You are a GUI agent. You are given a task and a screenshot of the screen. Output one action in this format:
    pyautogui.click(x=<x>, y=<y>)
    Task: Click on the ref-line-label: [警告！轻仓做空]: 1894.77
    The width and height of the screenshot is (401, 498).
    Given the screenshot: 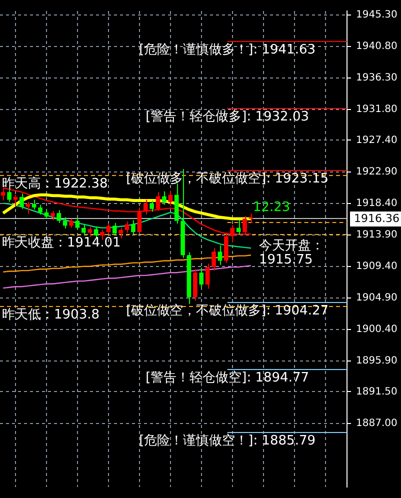 What is the action you would take?
    pyautogui.click(x=227, y=378)
    